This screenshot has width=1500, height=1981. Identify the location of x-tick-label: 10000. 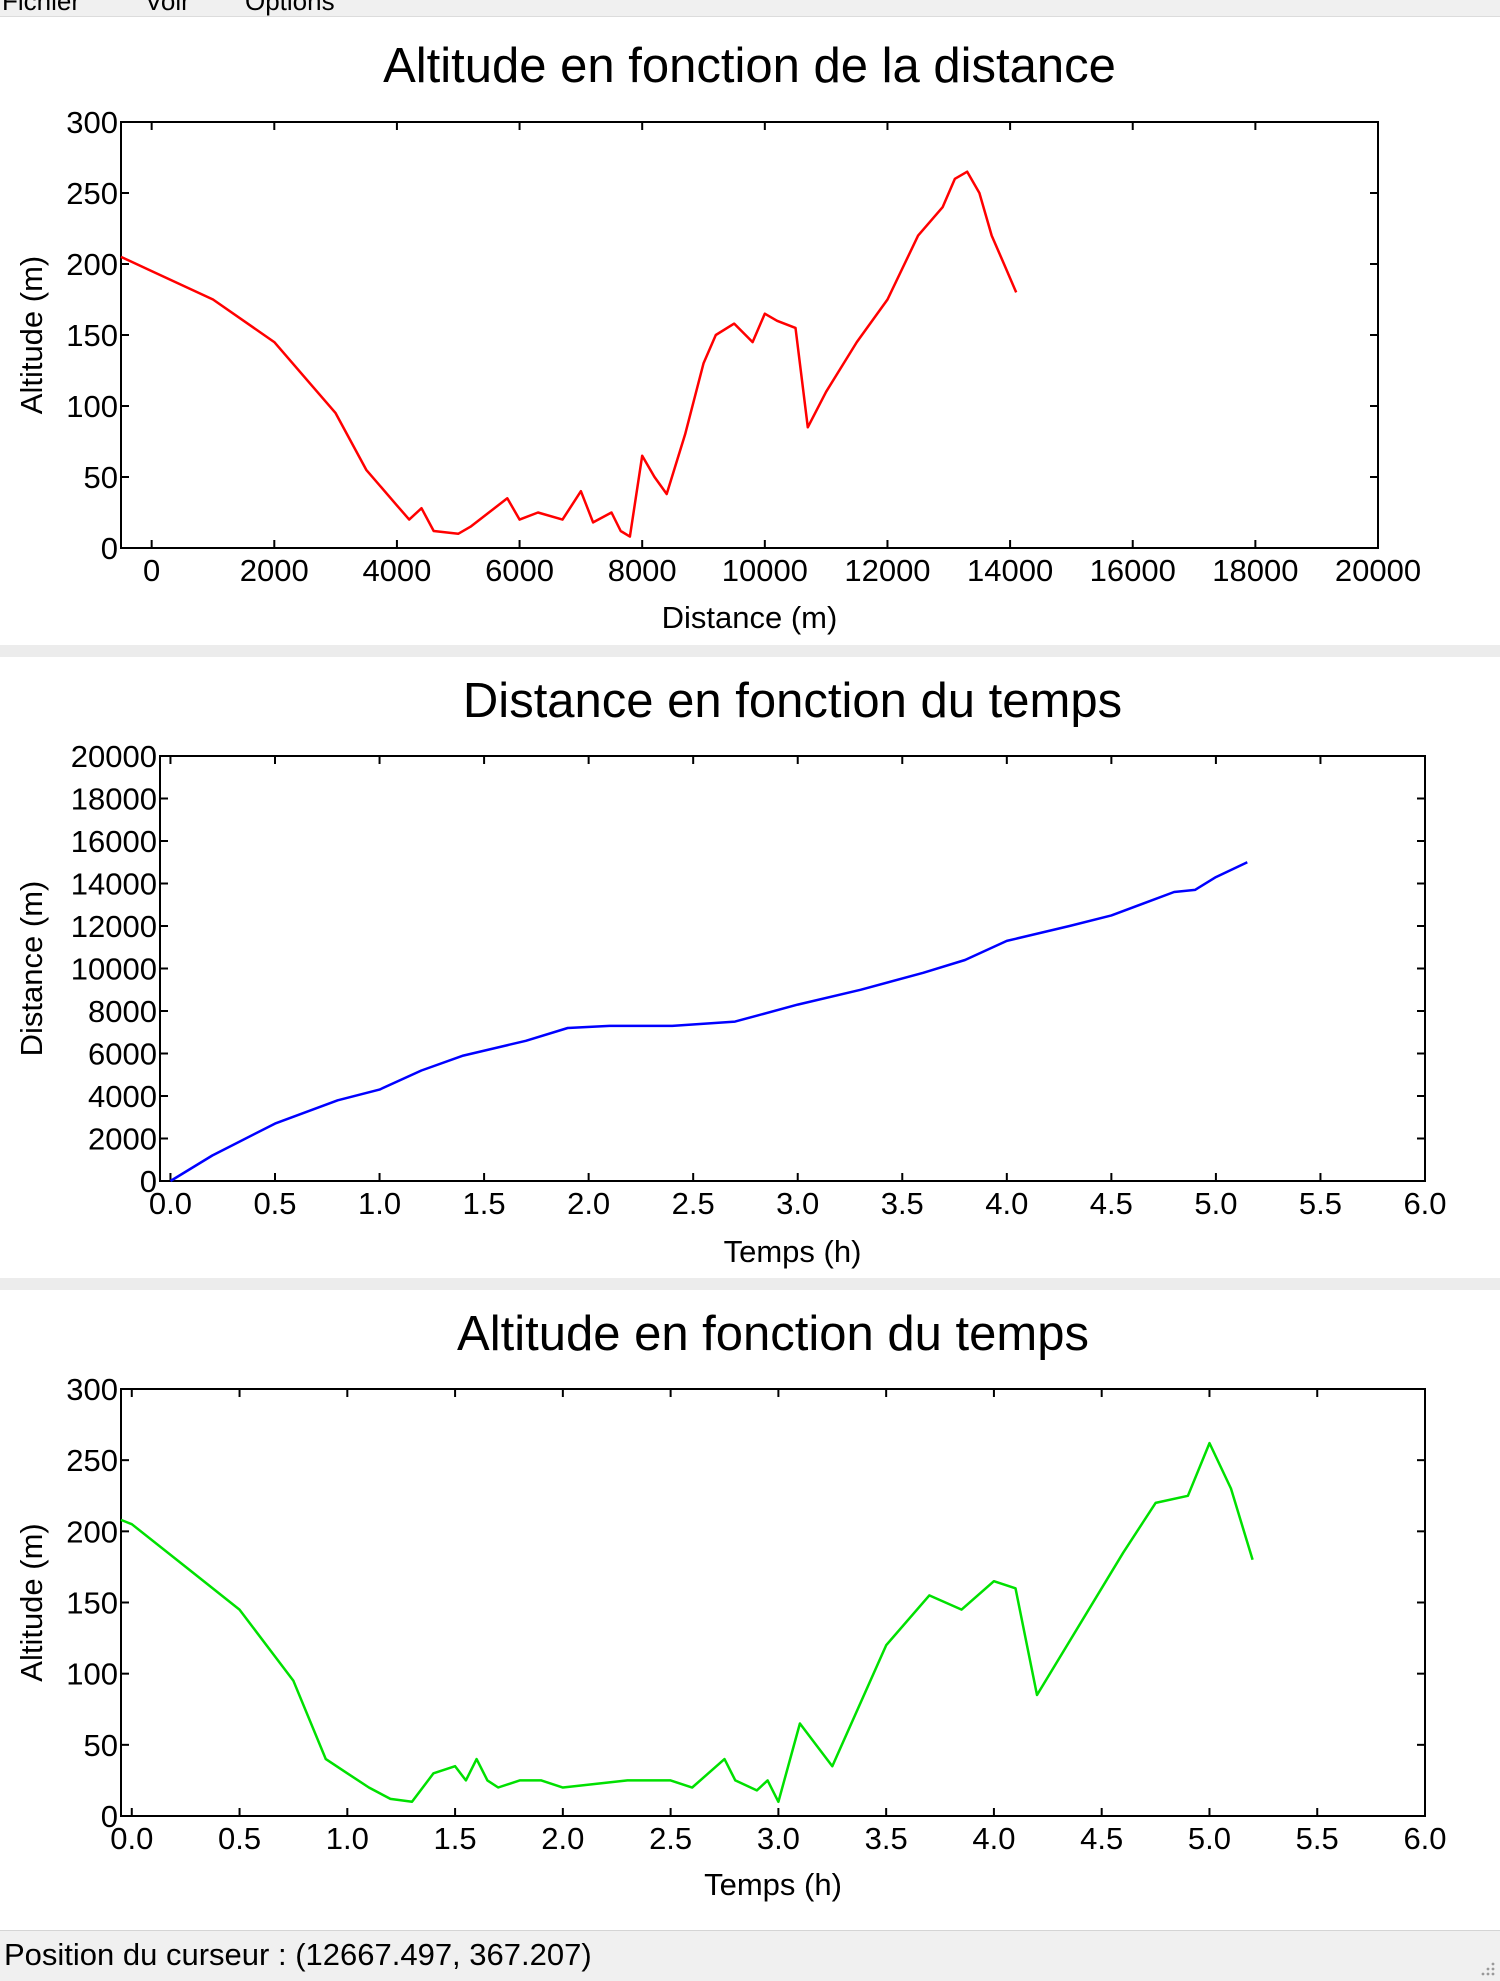
(765, 570).